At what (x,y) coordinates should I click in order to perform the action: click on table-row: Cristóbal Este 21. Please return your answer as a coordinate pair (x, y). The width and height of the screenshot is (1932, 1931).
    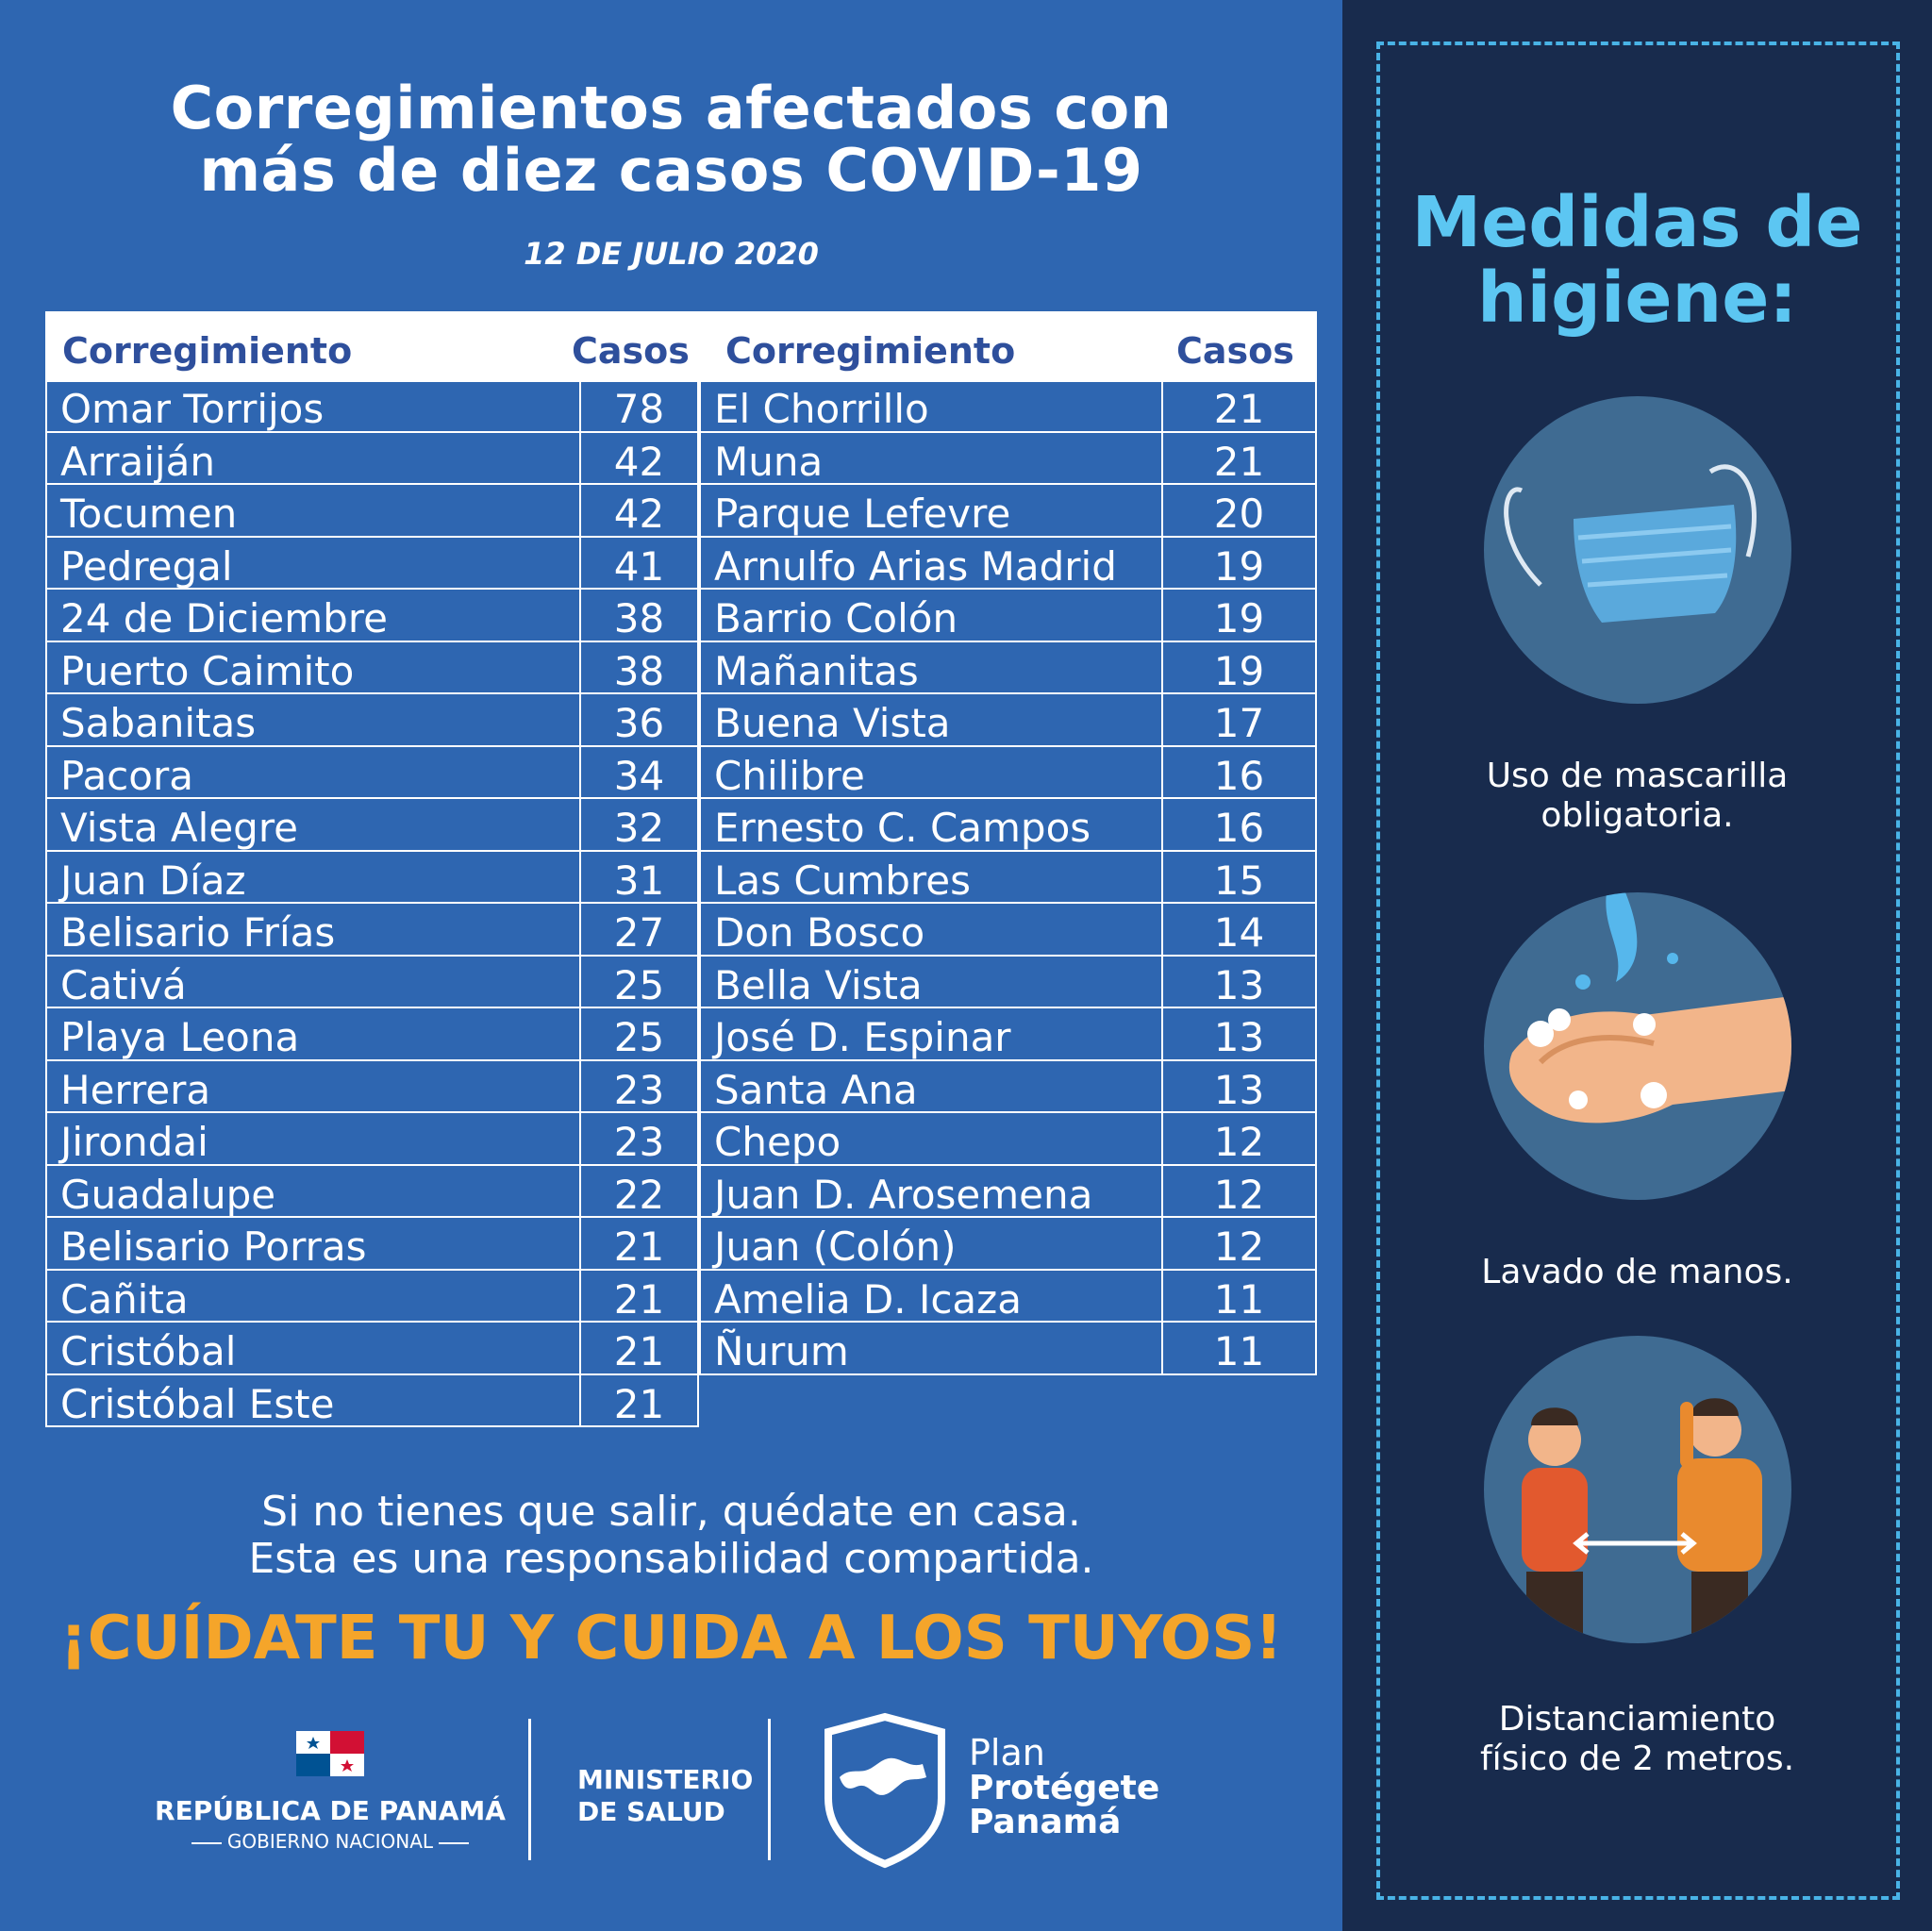
    Looking at the image, I should click on (372, 1401).